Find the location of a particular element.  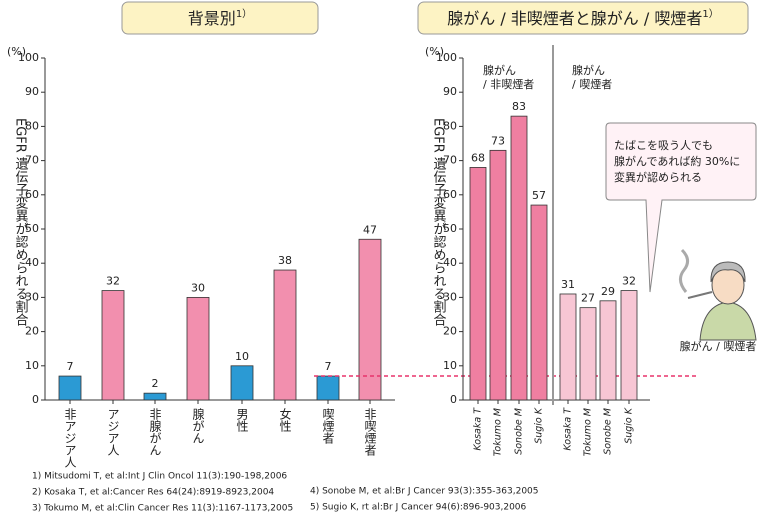

value-label: 73 is located at coordinates (498, 140).